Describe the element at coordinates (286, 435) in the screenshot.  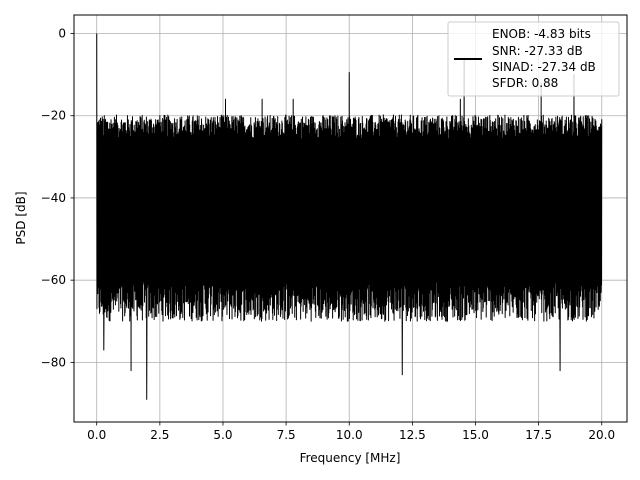
I see `x-tick-label: 7.5` at that location.